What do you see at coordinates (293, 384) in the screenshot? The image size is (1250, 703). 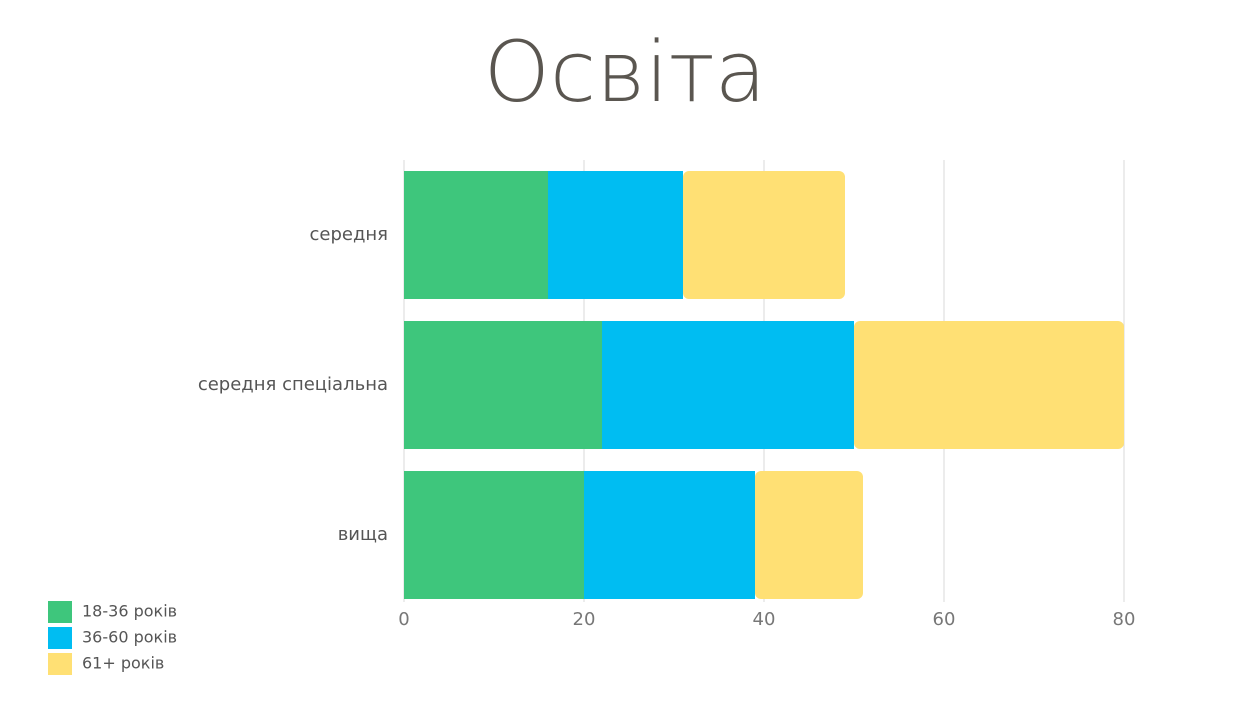 I see `y-tick-label: середня спеціальна` at bounding box center [293, 384].